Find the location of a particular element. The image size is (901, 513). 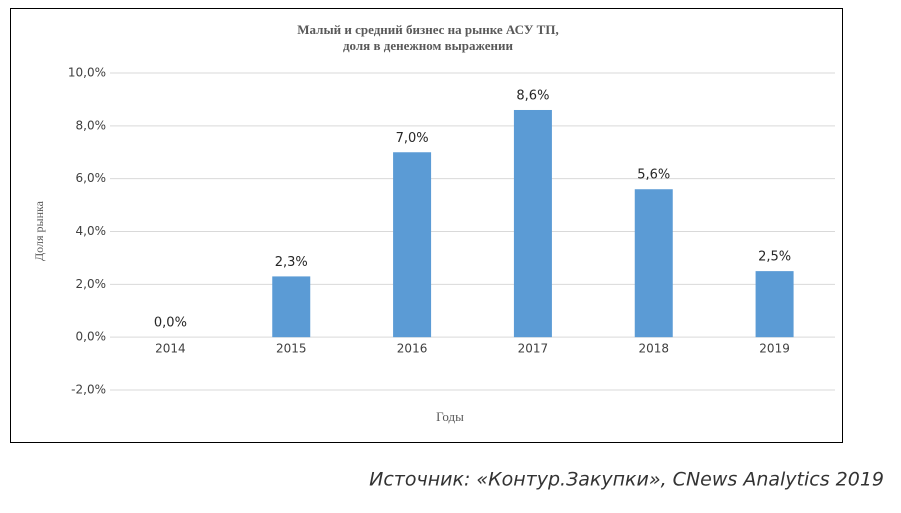

data-label: 5,6% is located at coordinates (653, 175).